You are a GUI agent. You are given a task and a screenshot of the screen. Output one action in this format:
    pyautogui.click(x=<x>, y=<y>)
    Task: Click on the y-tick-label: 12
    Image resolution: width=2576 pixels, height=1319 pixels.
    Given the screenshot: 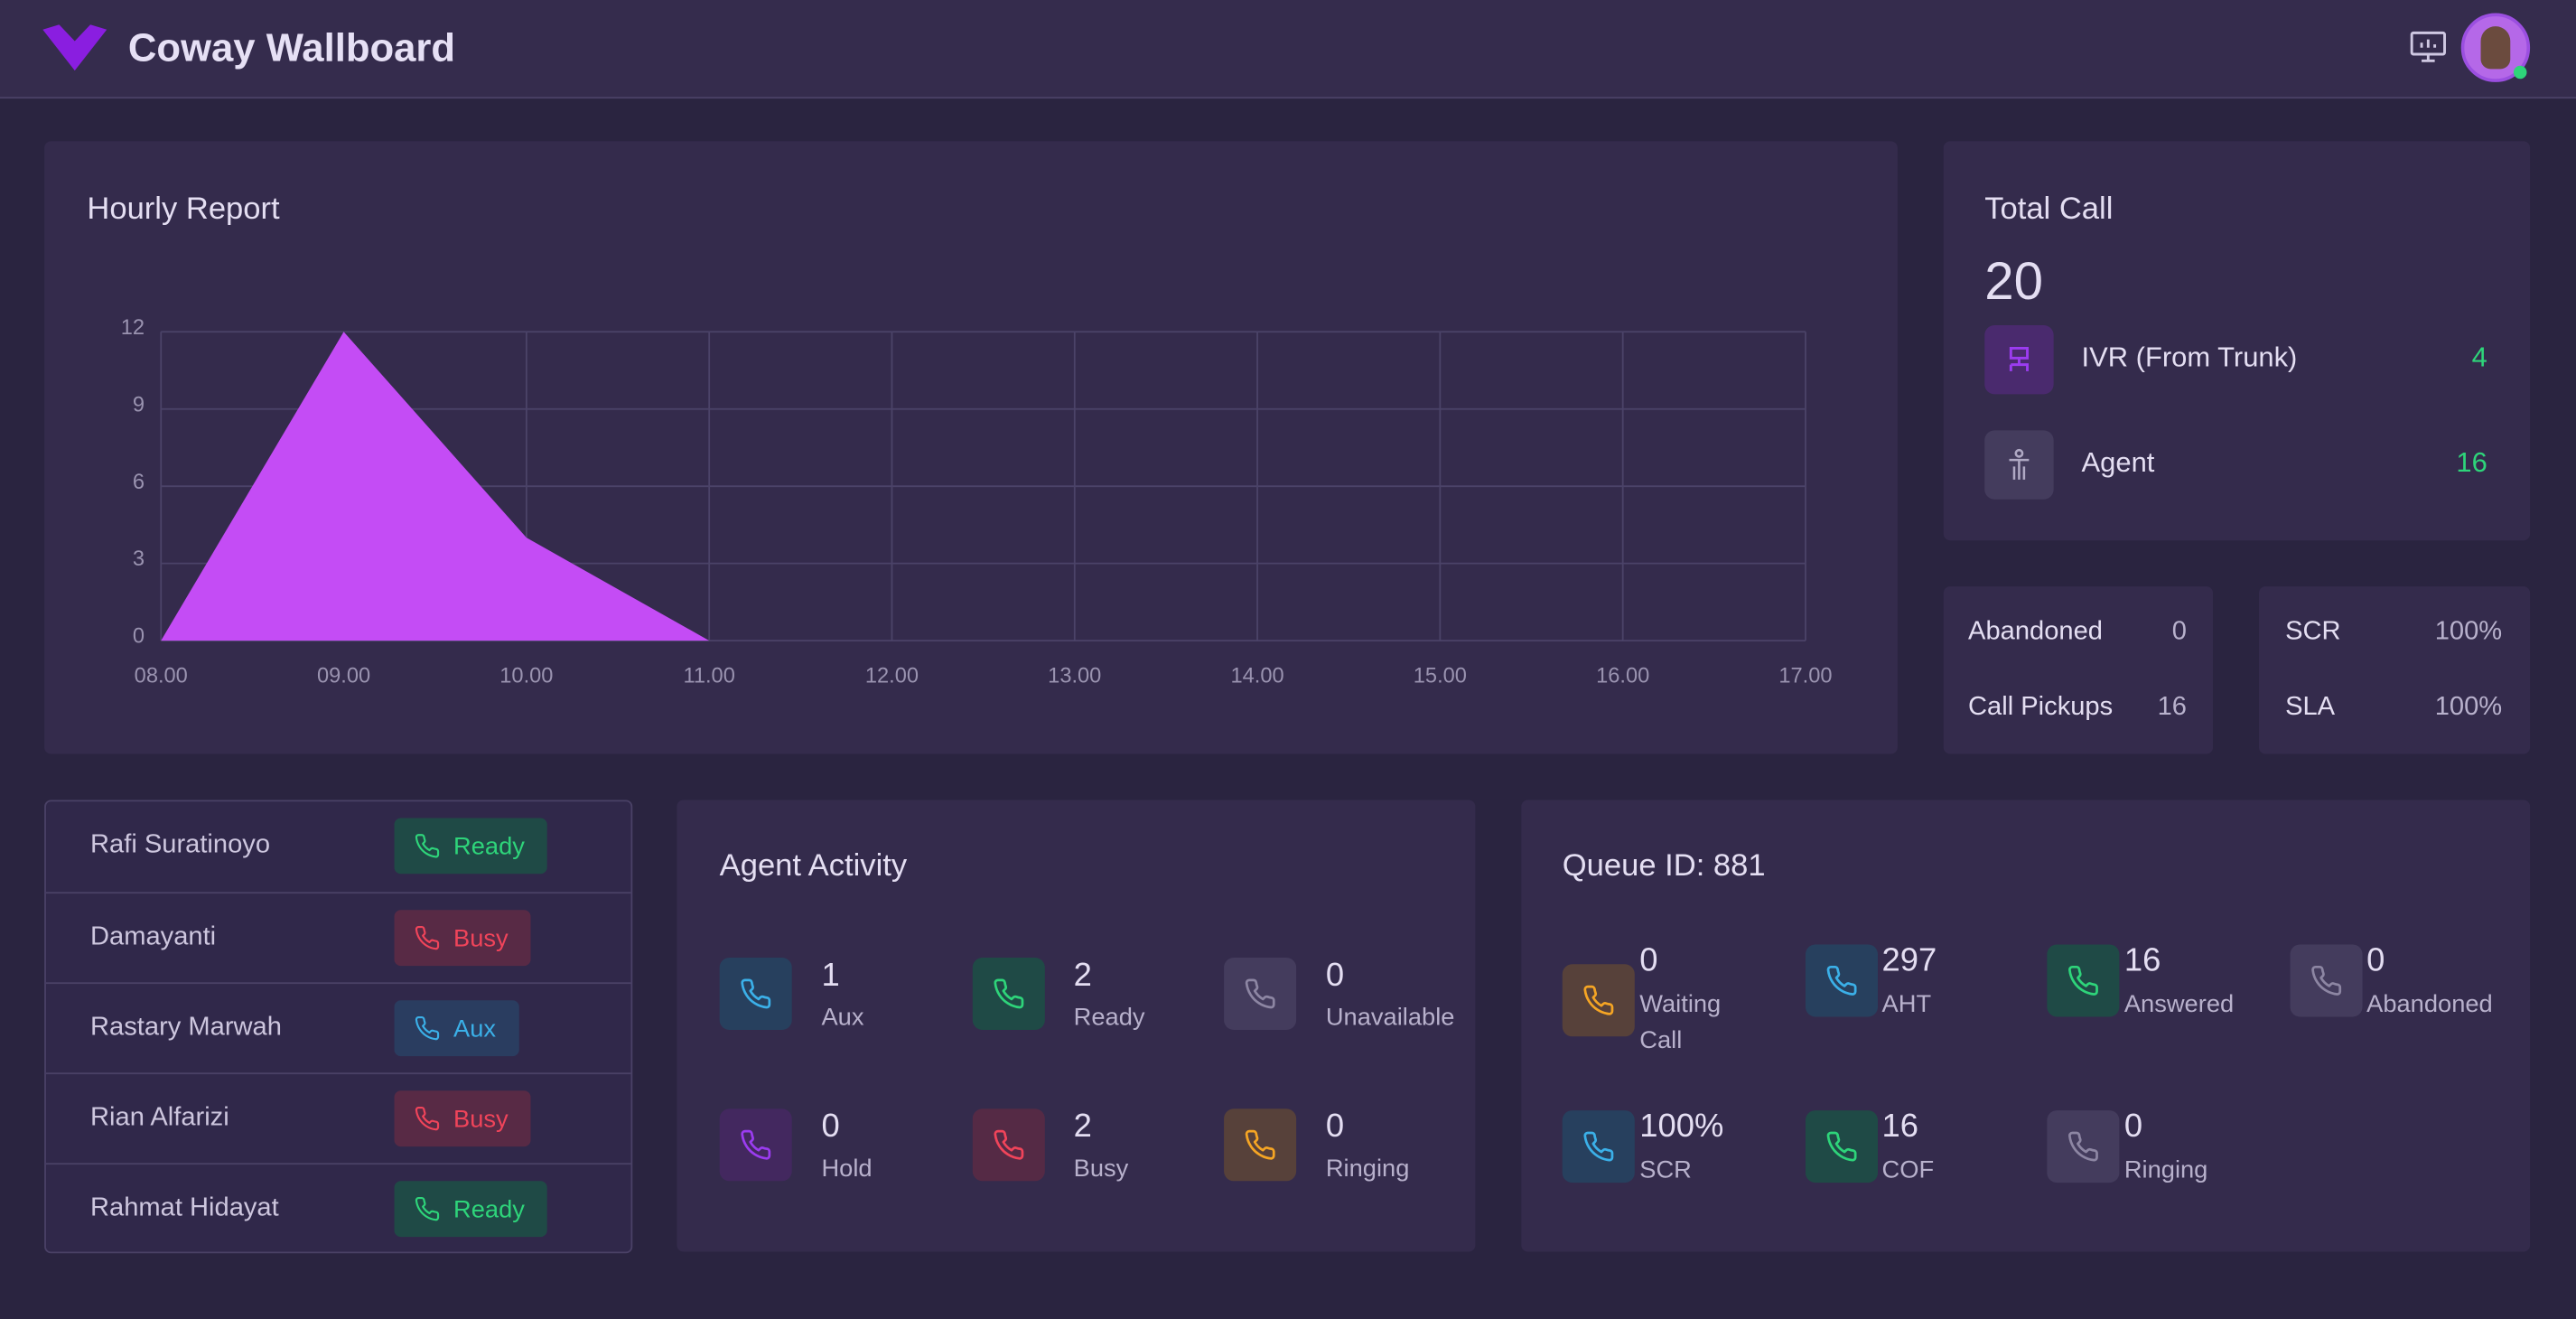 What is the action you would take?
    pyautogui.click(x=133, y=328)
    